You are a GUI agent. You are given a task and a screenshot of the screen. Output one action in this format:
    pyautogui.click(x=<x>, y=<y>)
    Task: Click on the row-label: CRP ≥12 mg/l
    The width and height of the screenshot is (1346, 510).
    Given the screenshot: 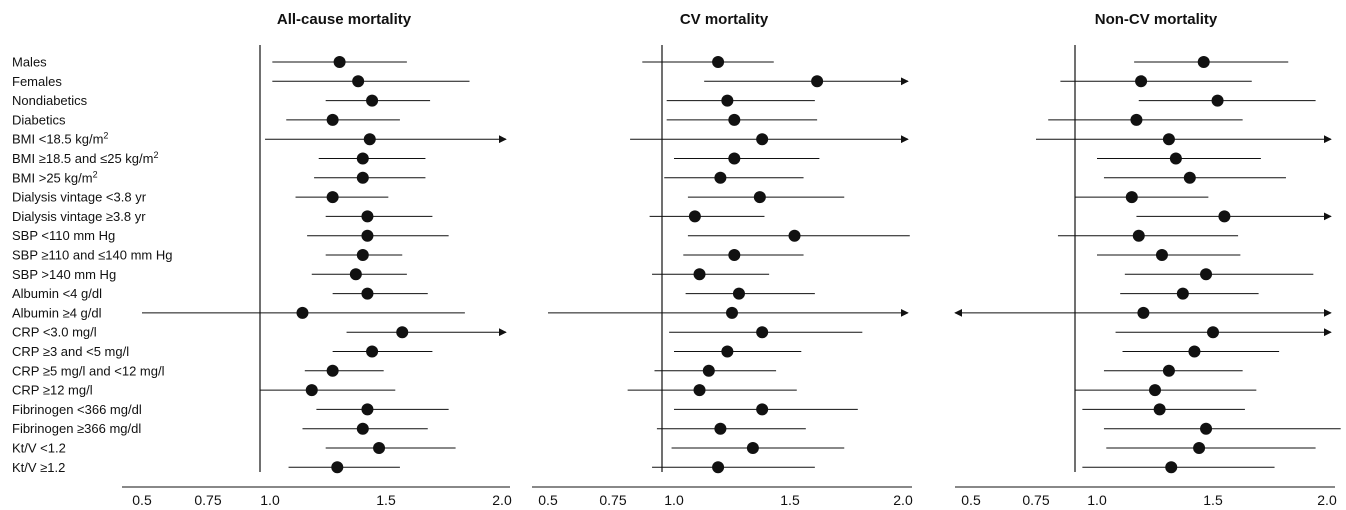 What is the action you would take?
    pyautogui.click(x=52, y=390)
    